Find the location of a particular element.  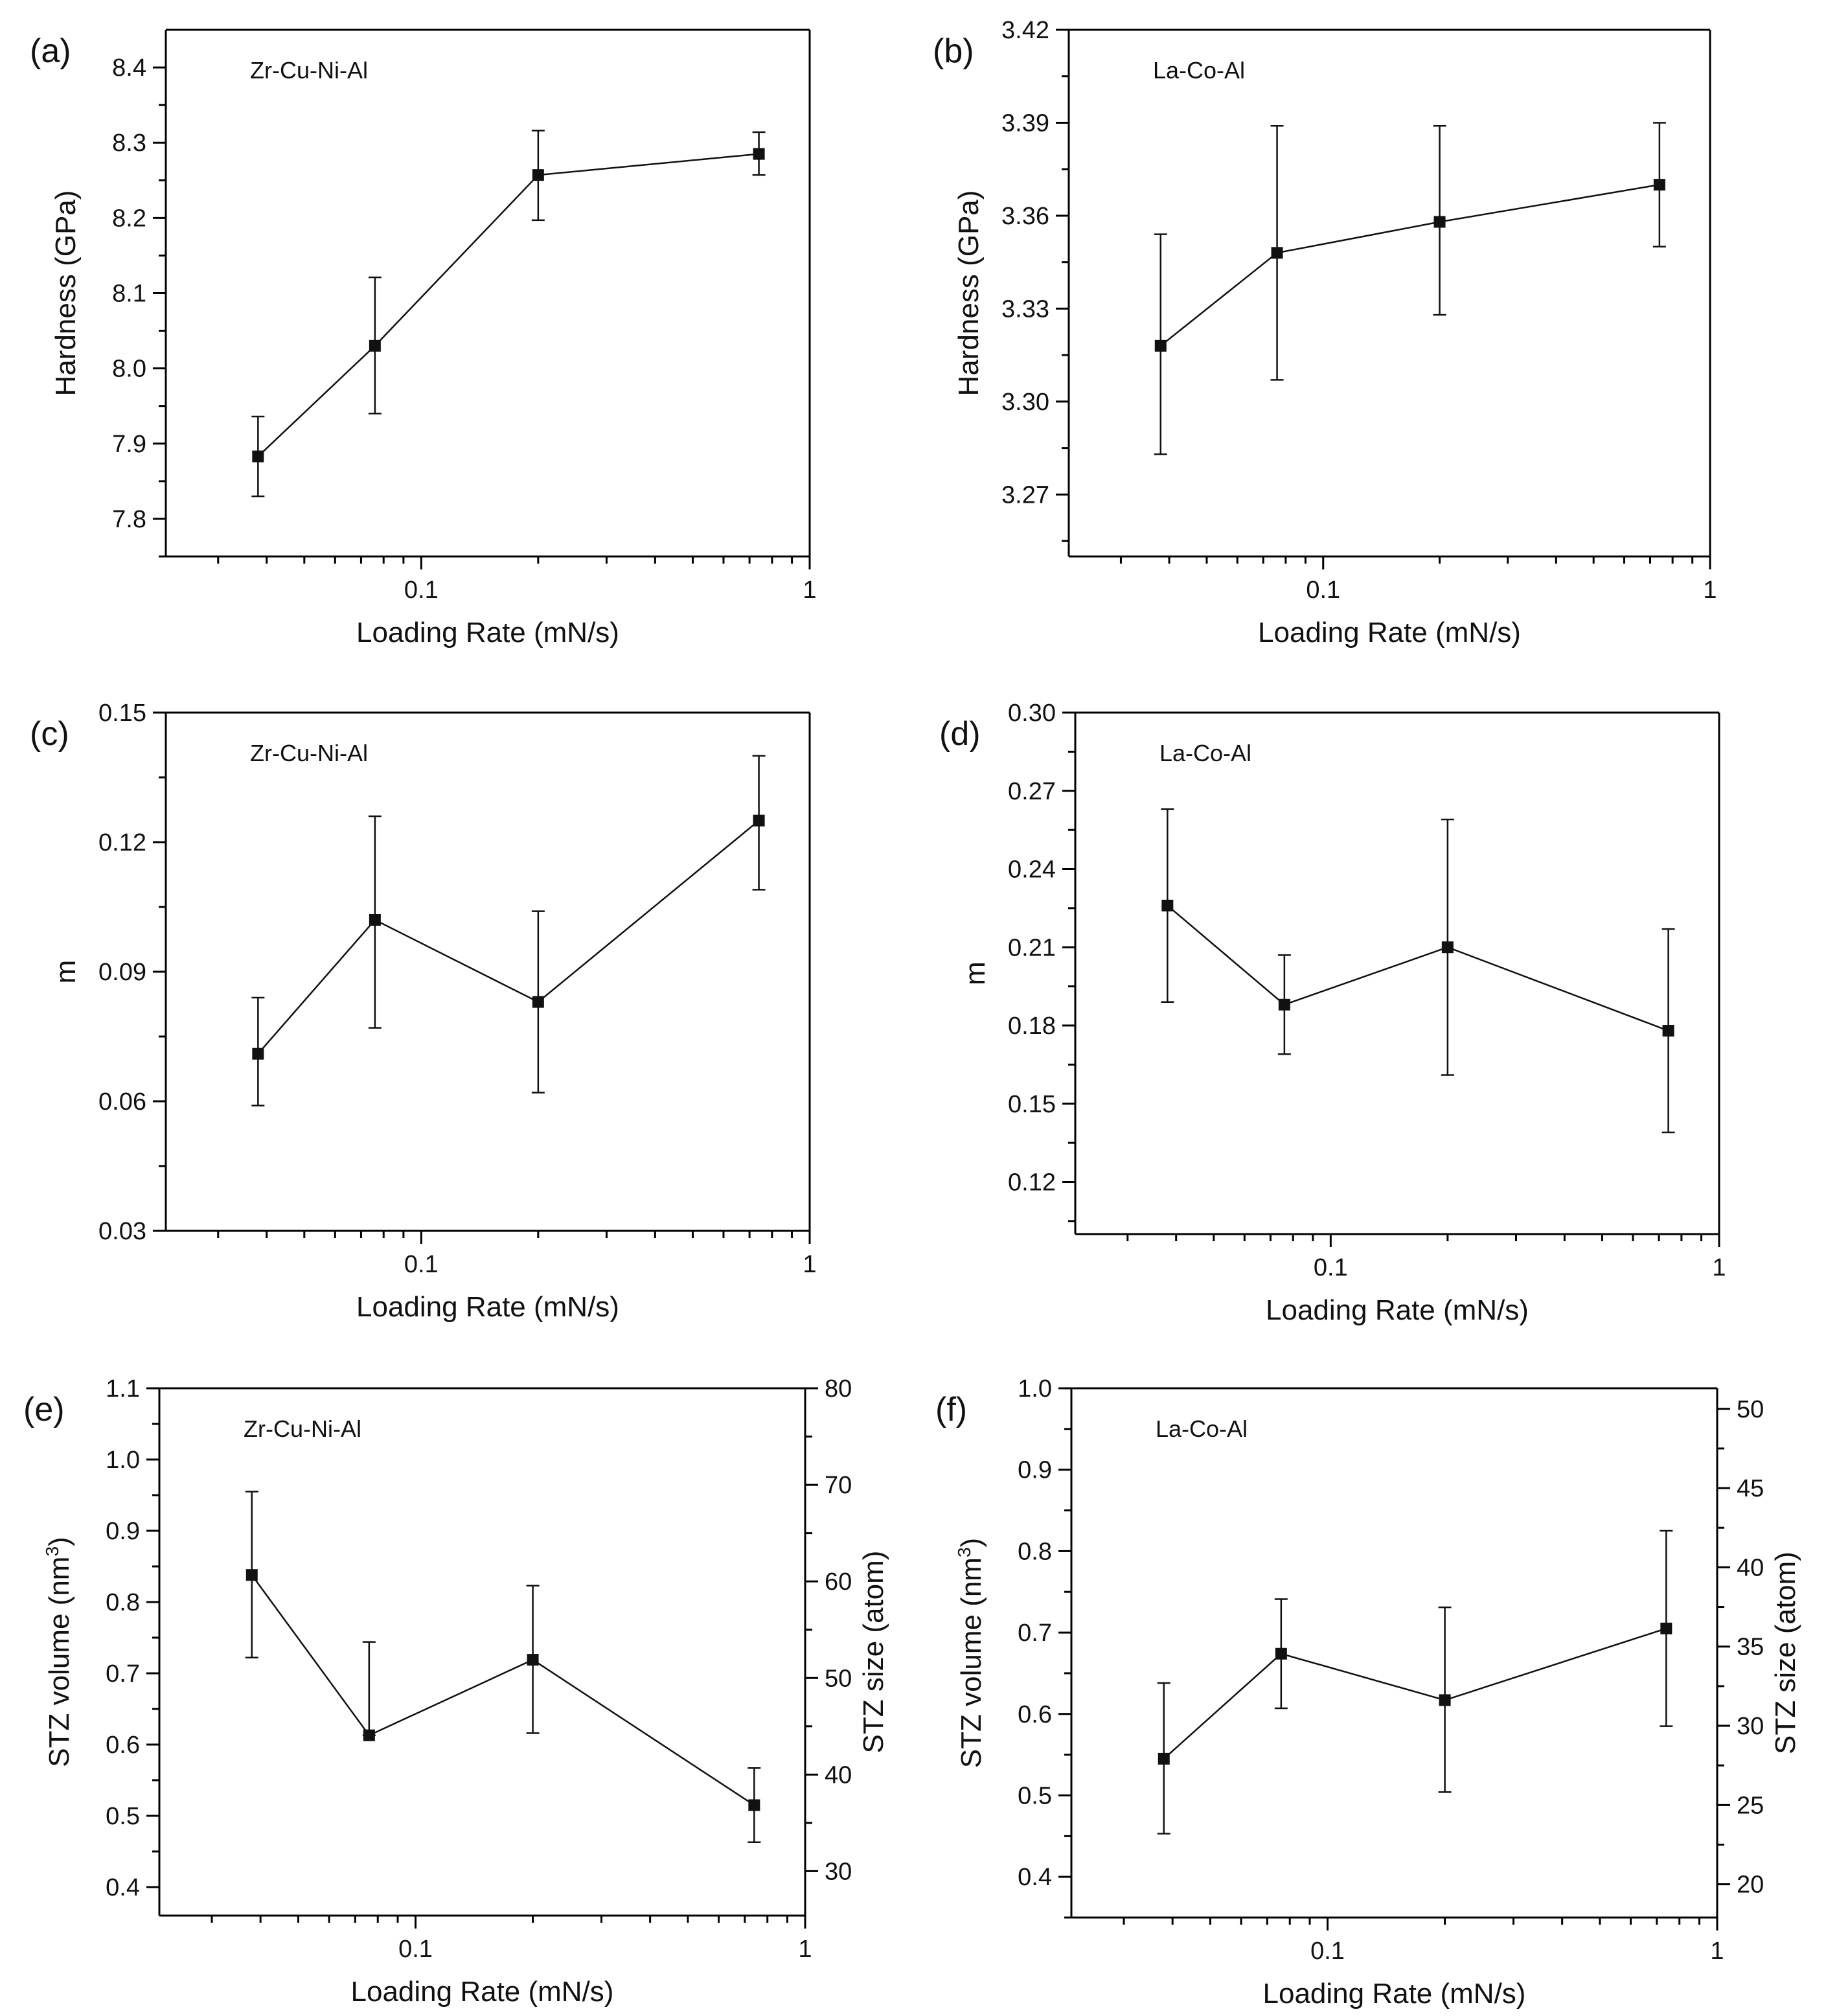

y-tick-label: 0.24 is located at coordinates (1032, 870).